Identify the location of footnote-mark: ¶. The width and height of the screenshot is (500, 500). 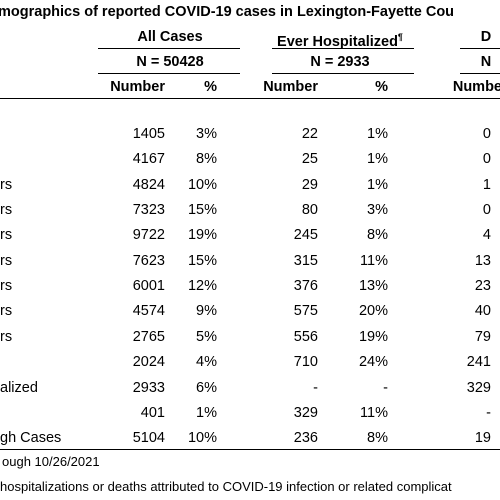
(400, 37).